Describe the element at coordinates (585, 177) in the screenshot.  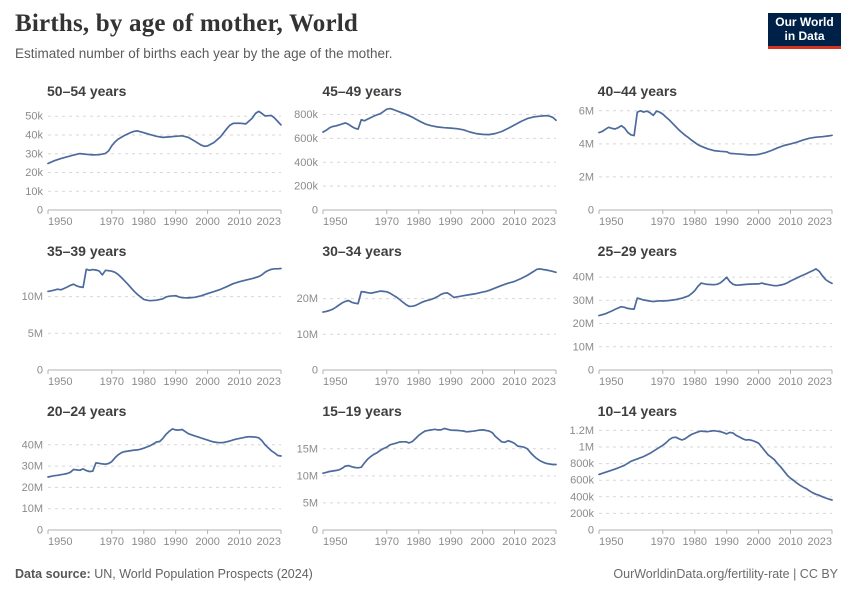
I see `svg-text: 2M` at that location.